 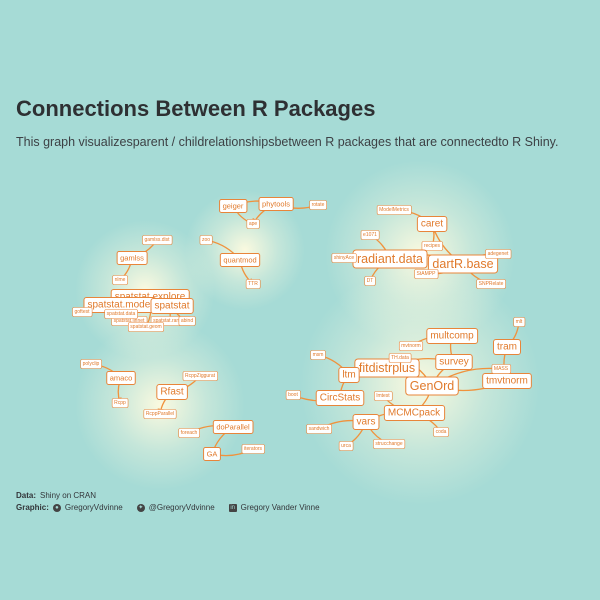 I want to click on package-node-label: RcppZiggurat, so click(x=200, y=376).